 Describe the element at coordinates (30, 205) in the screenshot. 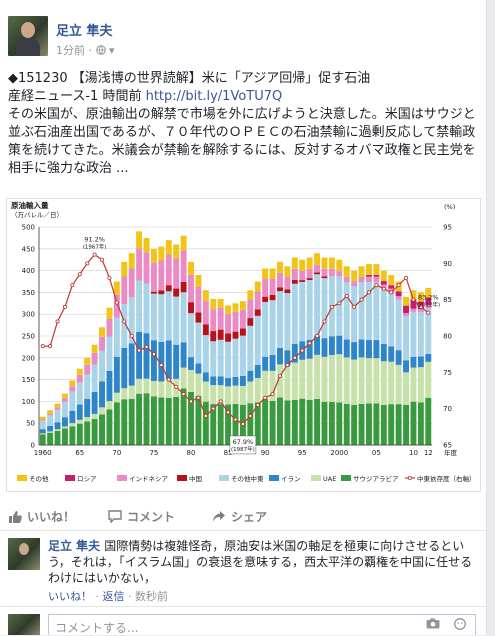

I see `chart-title: 原油輸入量` at that location.